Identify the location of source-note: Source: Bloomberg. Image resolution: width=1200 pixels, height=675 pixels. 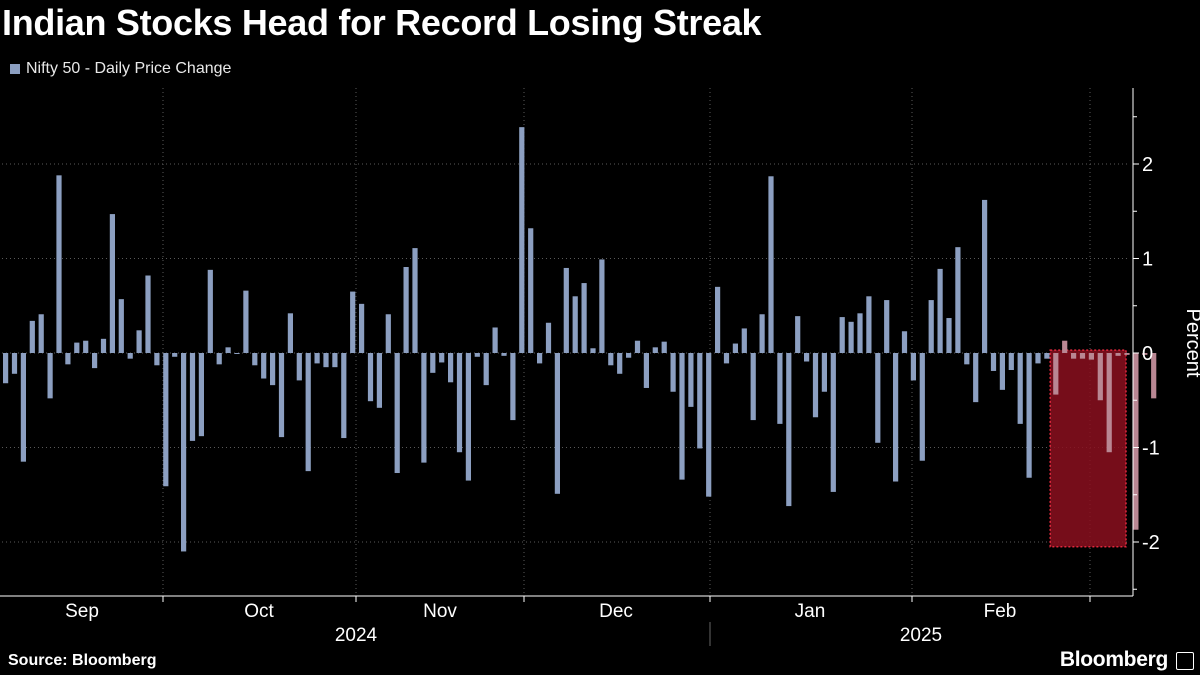
(82, 660).